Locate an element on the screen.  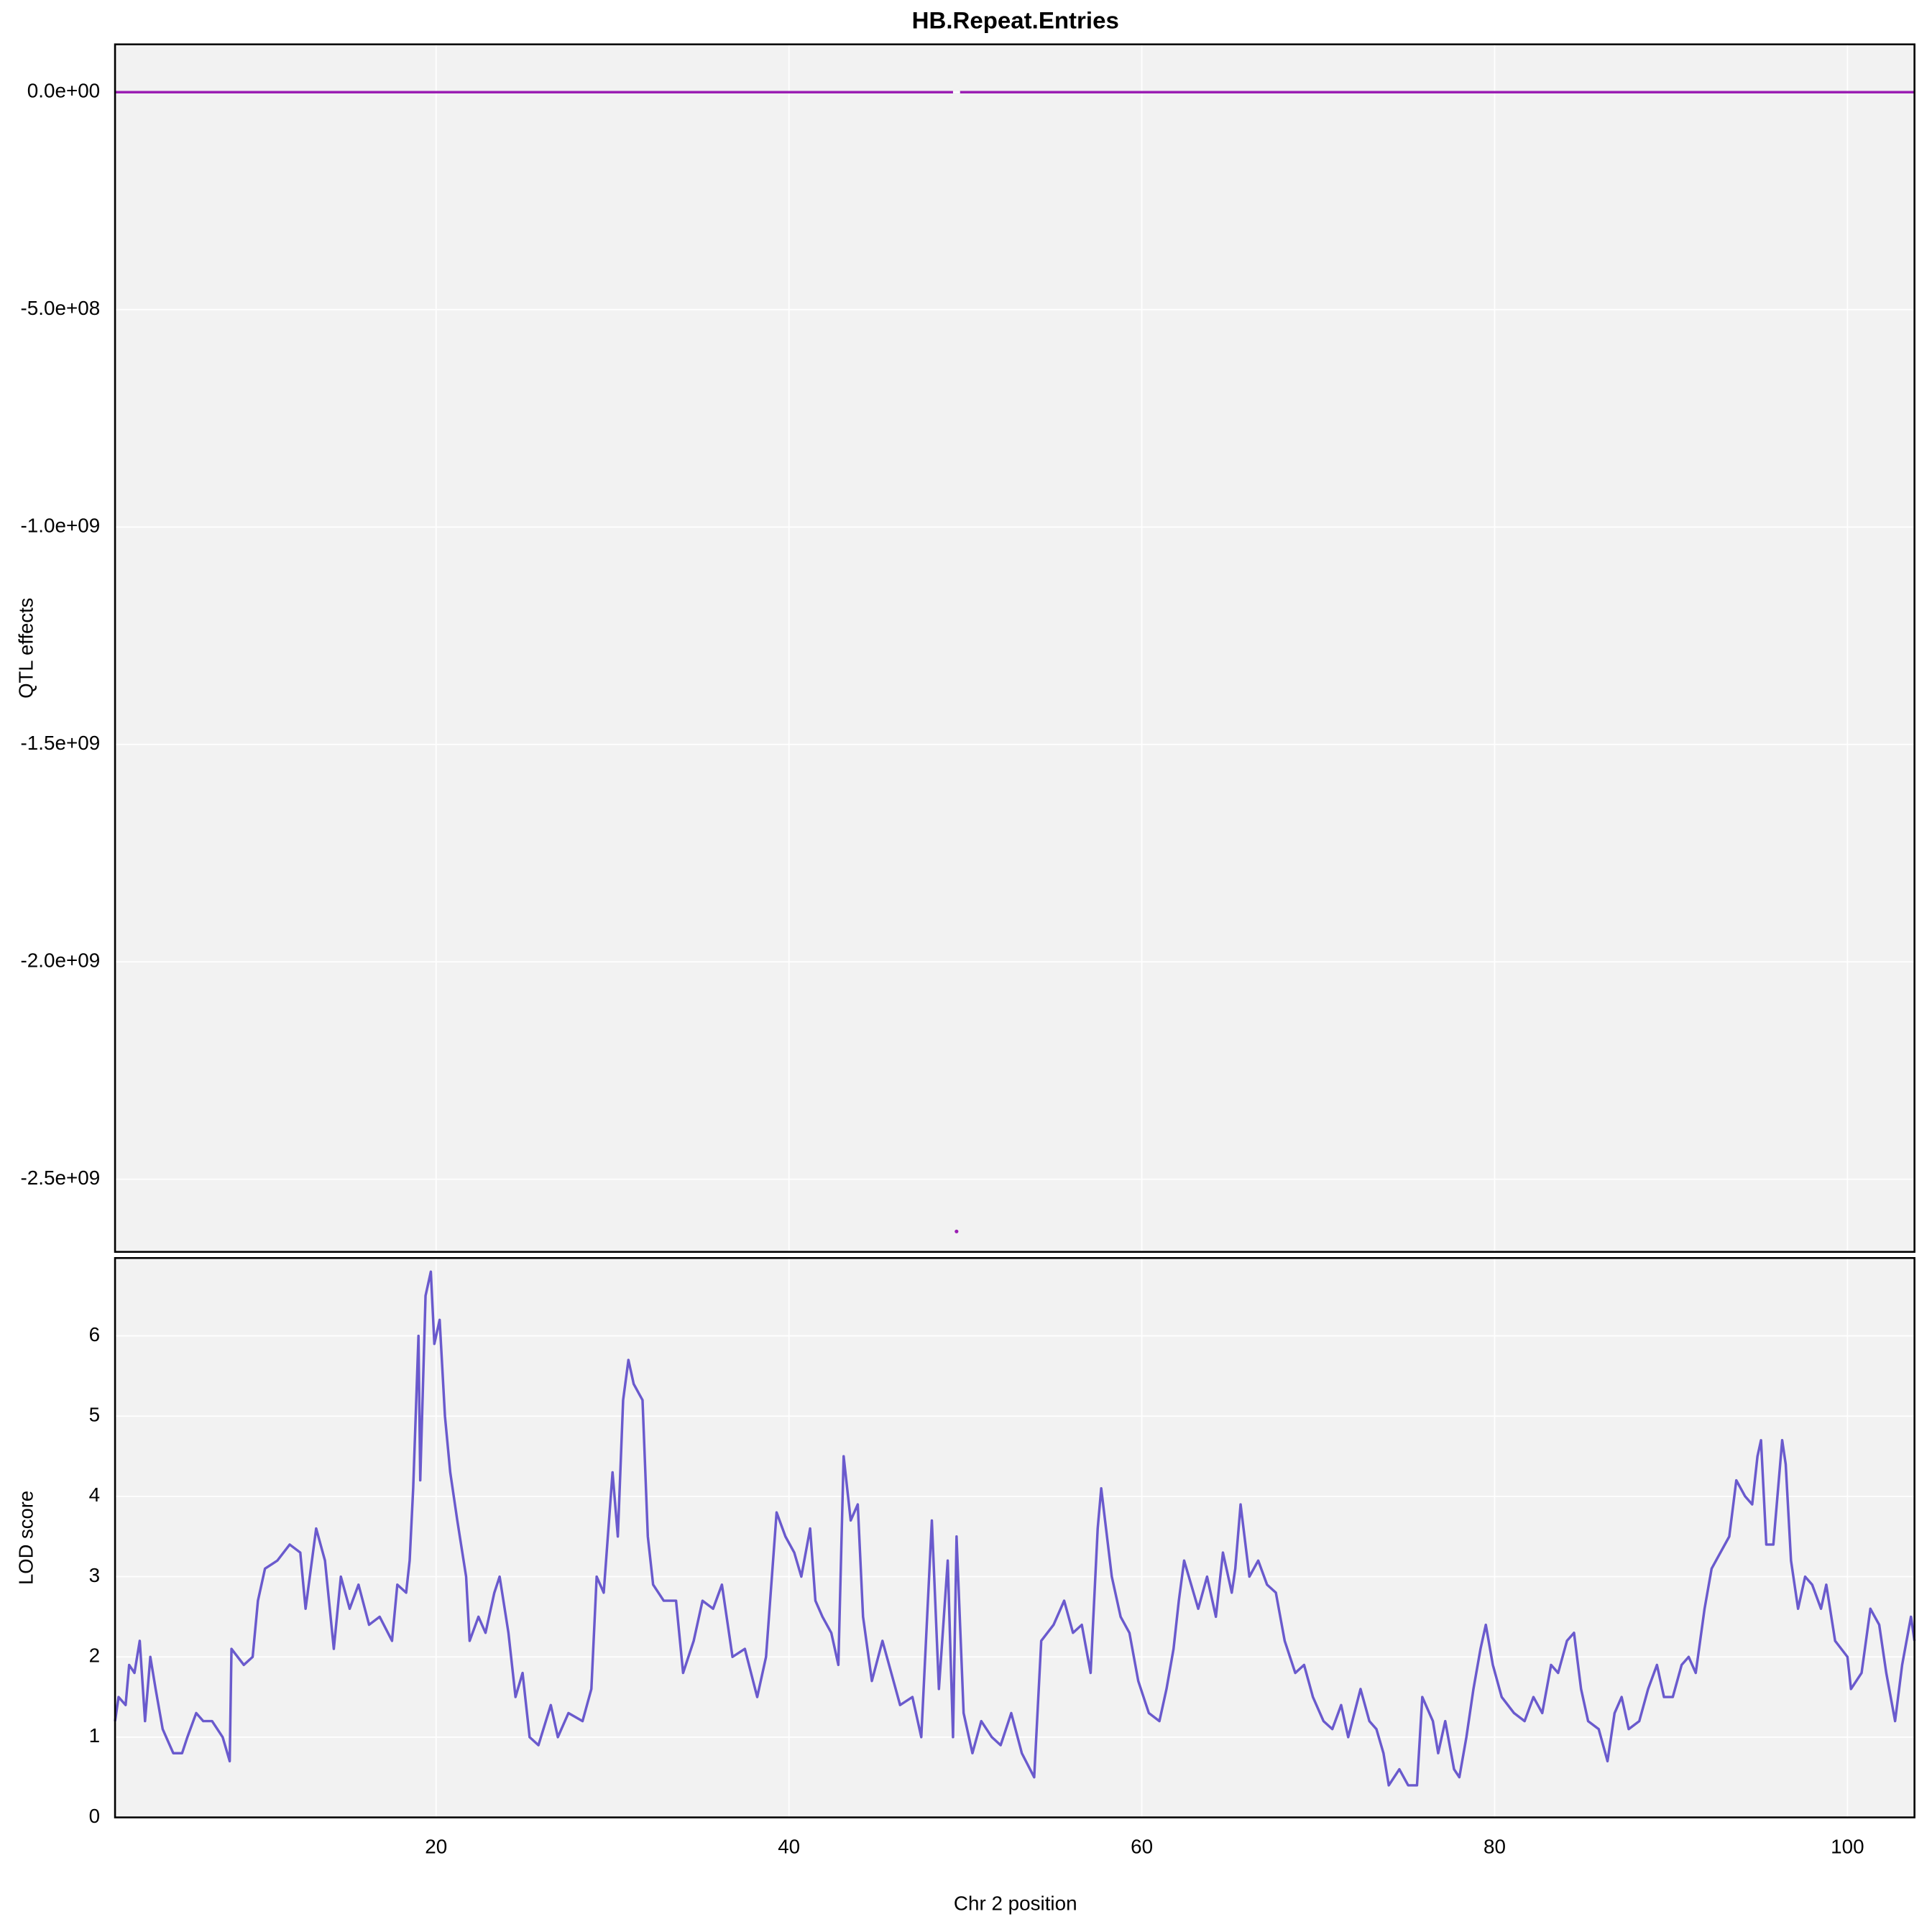
y-tick-label: -5.0e+08 is located at coordinates (61, 308).